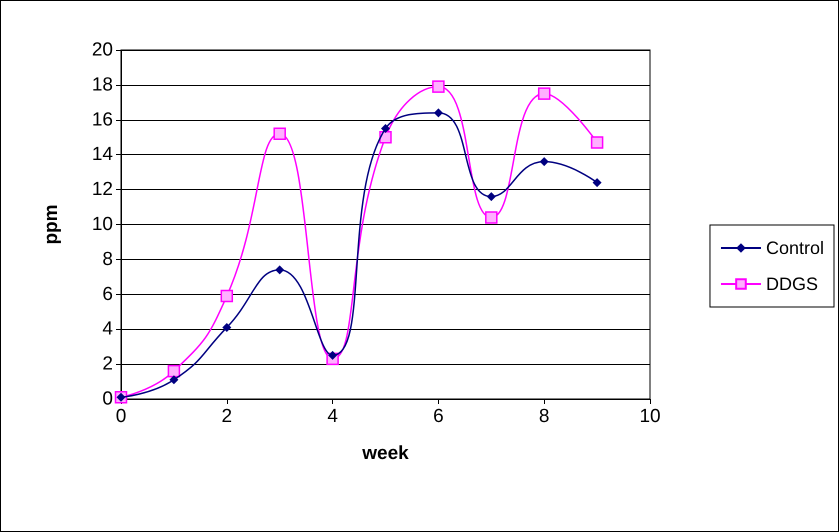 This screenshot has height=532, width=839. Describe the element at coordinates (107, 364) in the screenshot. I see `y-tick-label: 2` at that location.